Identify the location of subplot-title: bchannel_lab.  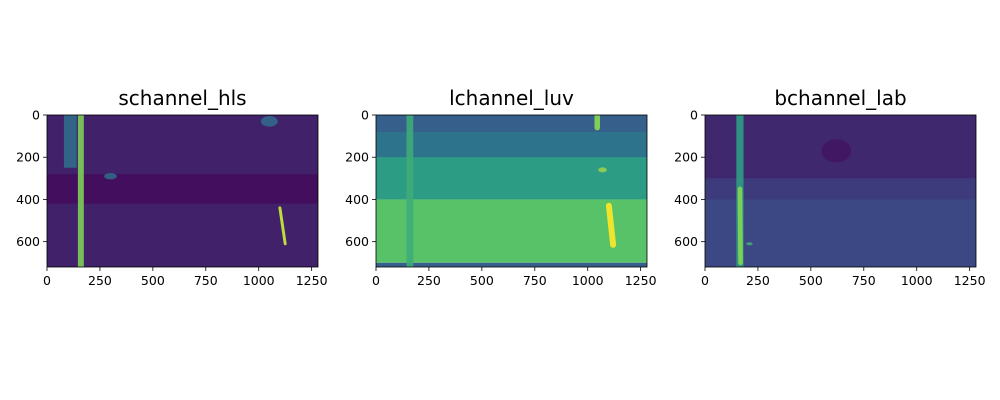
(840, 98).